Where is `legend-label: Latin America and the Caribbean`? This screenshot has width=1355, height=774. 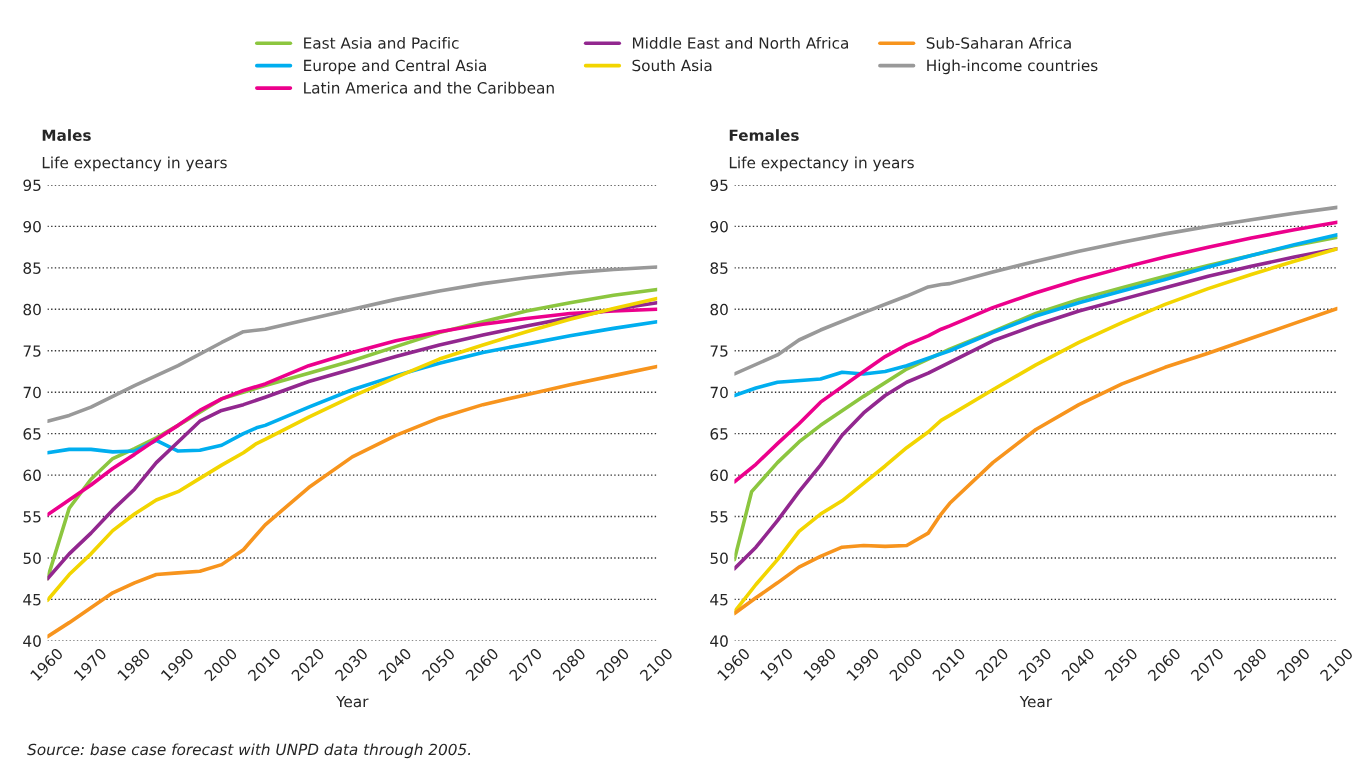 legend-label: Latin America and the Caribbean is located at coordinates (429, 87).